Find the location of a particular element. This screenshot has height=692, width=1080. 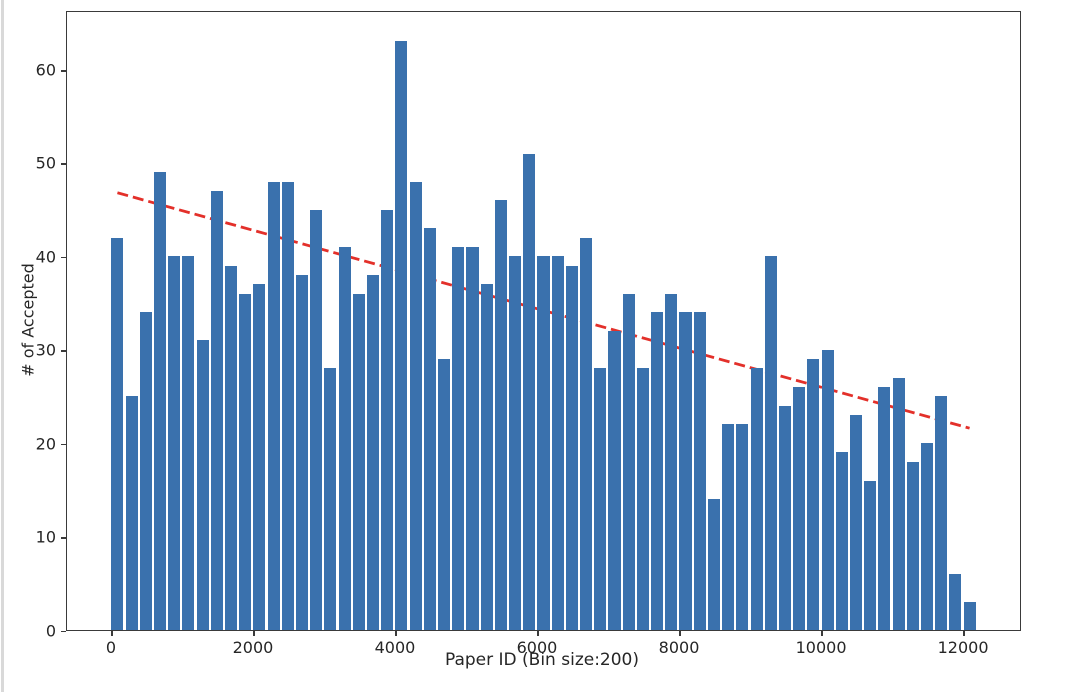

x-tick-label: 8000 is located at coordinates (679, 647).